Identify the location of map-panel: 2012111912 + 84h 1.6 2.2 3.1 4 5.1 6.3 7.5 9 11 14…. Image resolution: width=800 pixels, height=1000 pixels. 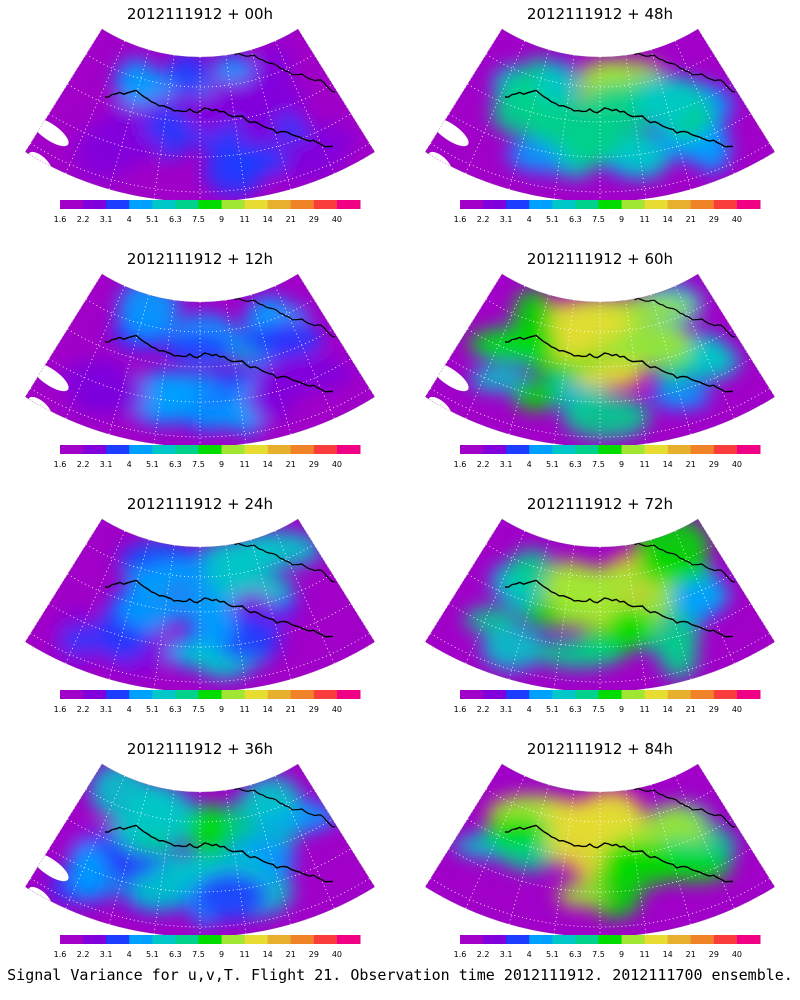
(600, 857).